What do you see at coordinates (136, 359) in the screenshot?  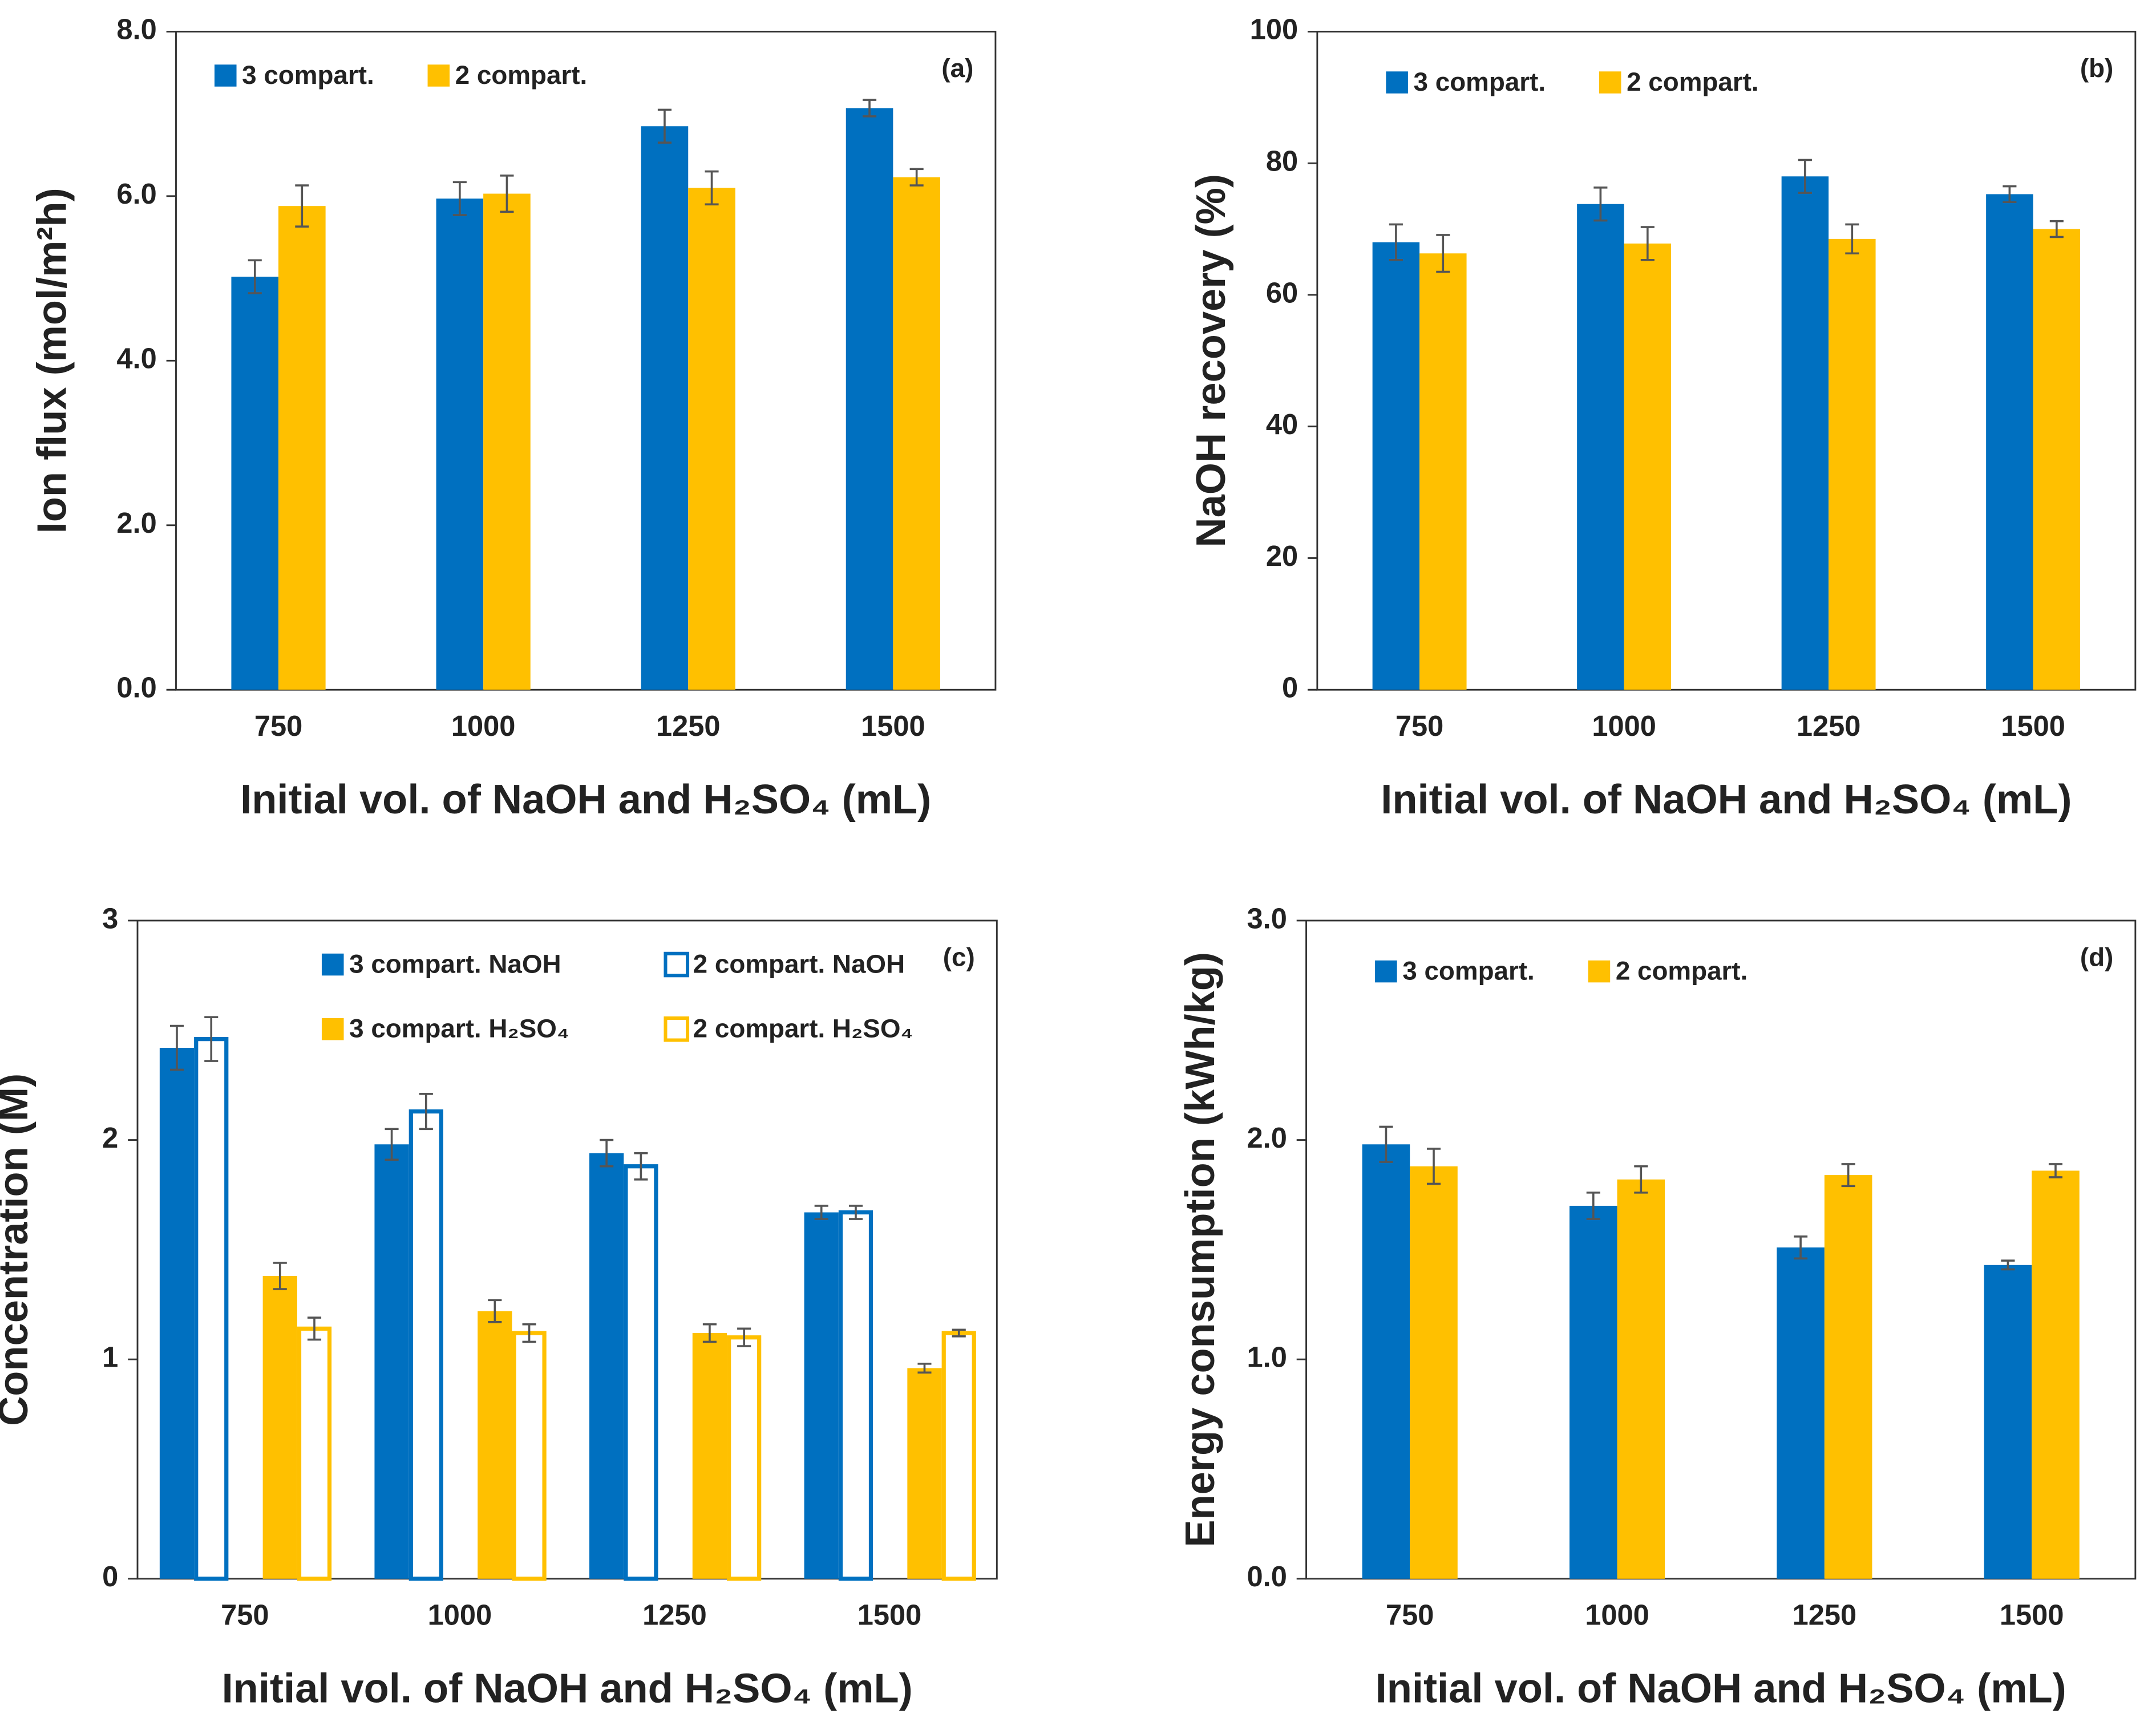 I see `y-tick-label: 4.0` at bounding box center [136, 359].